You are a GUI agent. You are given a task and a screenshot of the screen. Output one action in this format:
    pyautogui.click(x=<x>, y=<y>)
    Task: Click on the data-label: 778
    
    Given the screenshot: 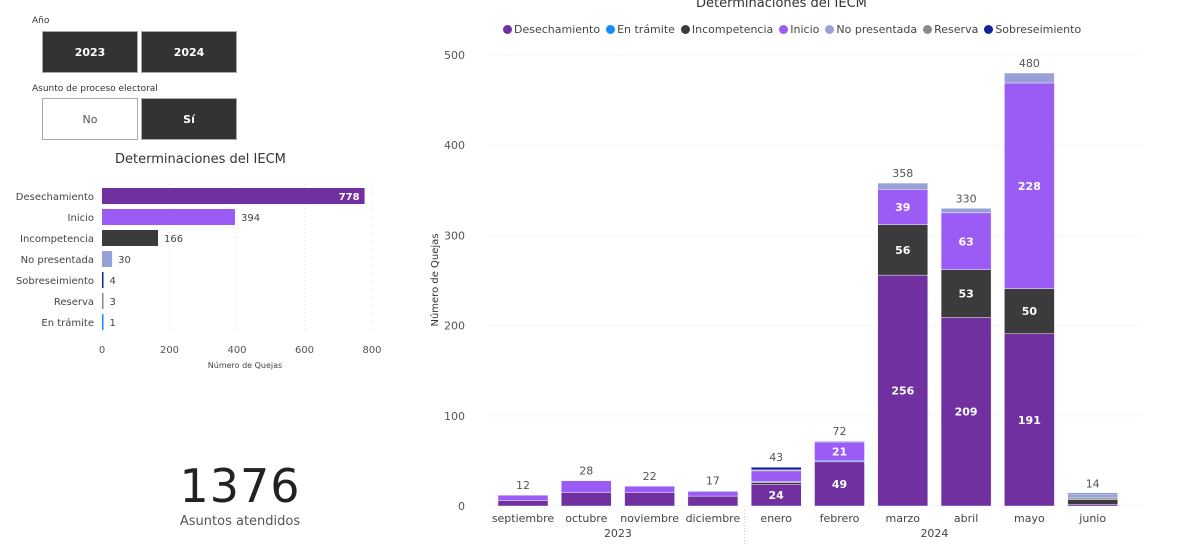 What is the action you would take?
    pyautogui.click(x=349, y=197)
    